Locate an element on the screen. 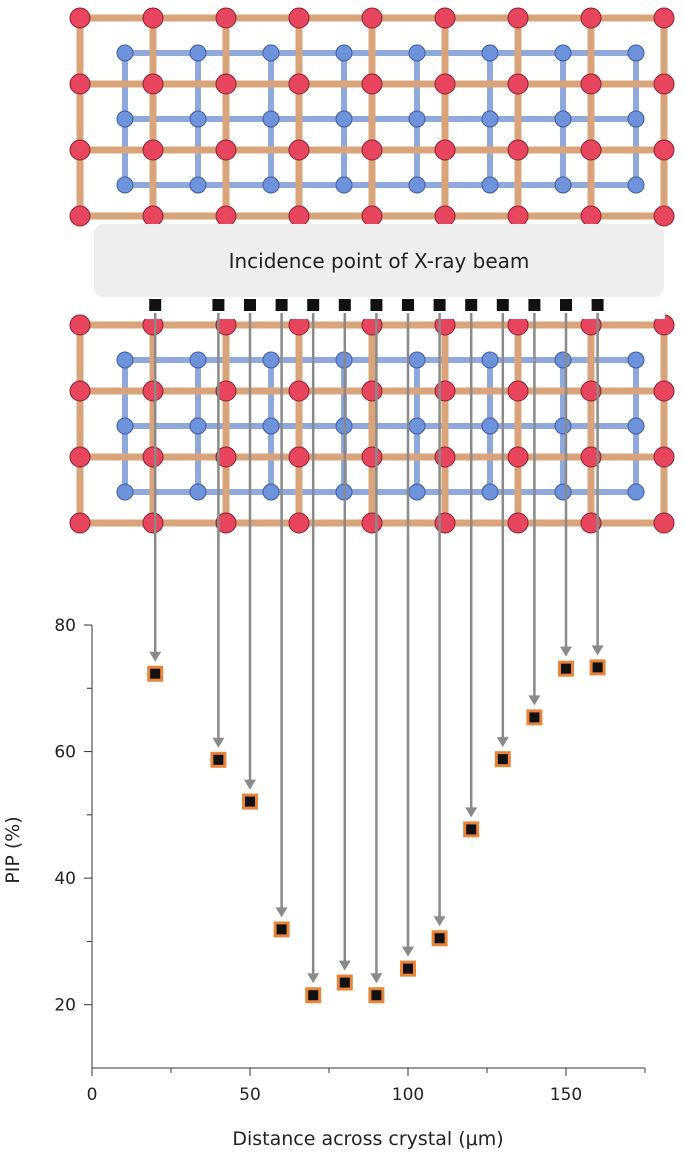  y-axis-ticks: 20 40 60 80 is located at coordinates (73, 816).